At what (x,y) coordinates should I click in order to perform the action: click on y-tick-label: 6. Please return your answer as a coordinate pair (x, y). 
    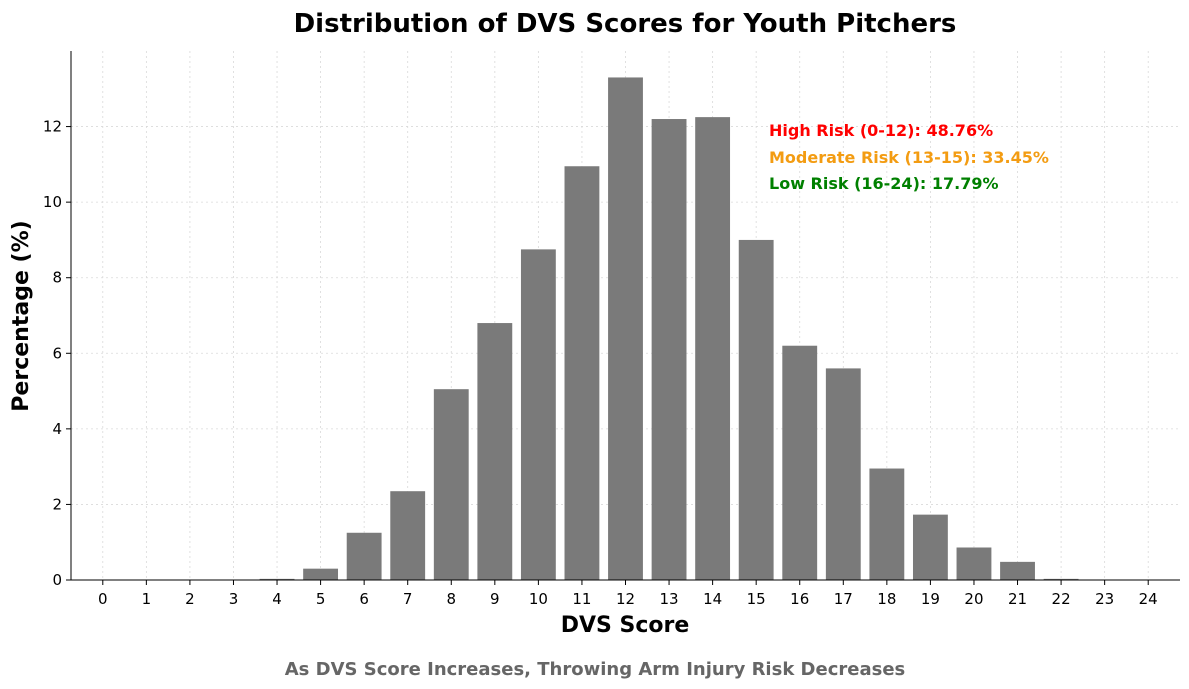
    Looking at the image, I should click on (57, 353).